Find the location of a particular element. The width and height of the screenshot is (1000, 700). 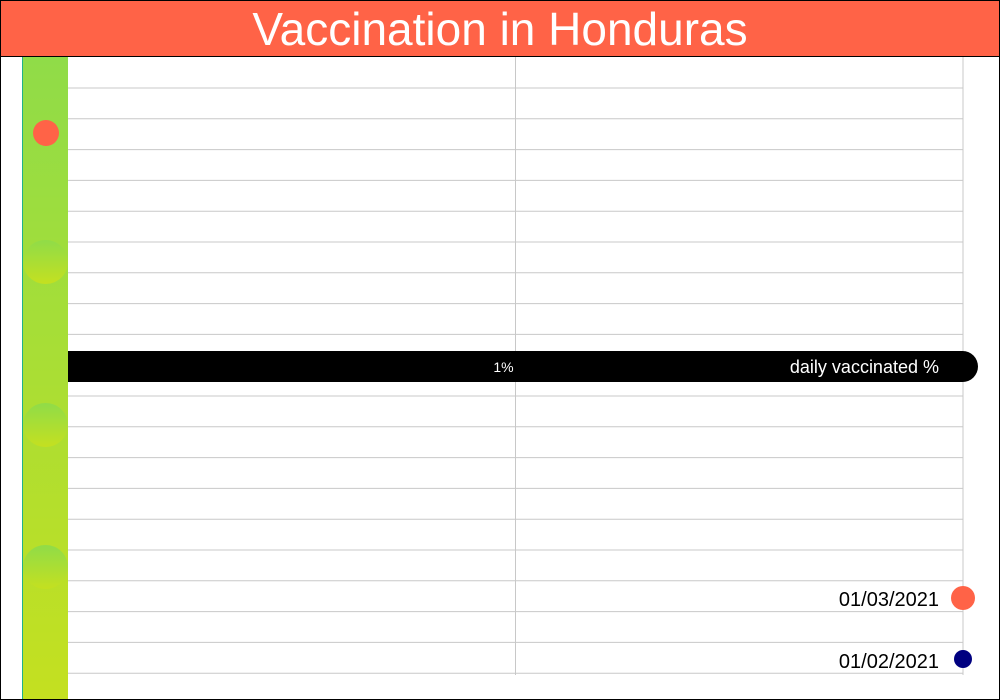

legend-label-01-03-2021: 01/03/2021 is located at coordinates (889, 600).